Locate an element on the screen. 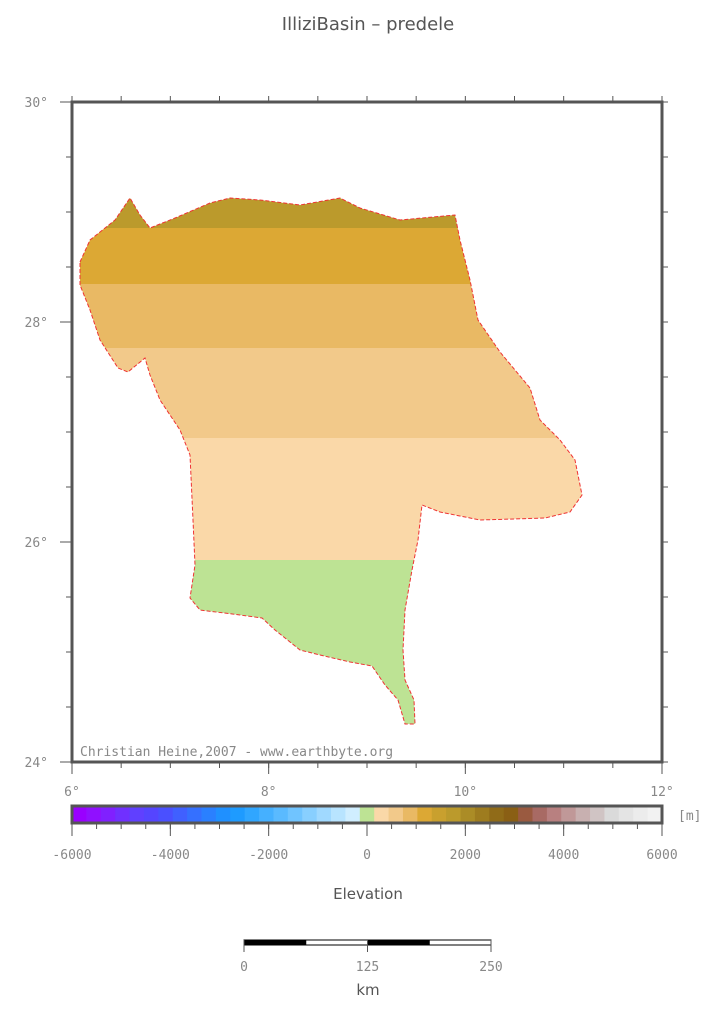 The height and width of the screenshot is (1016, 721). colorbar-tick-label: -2000 is located at coordinates (268, 855).